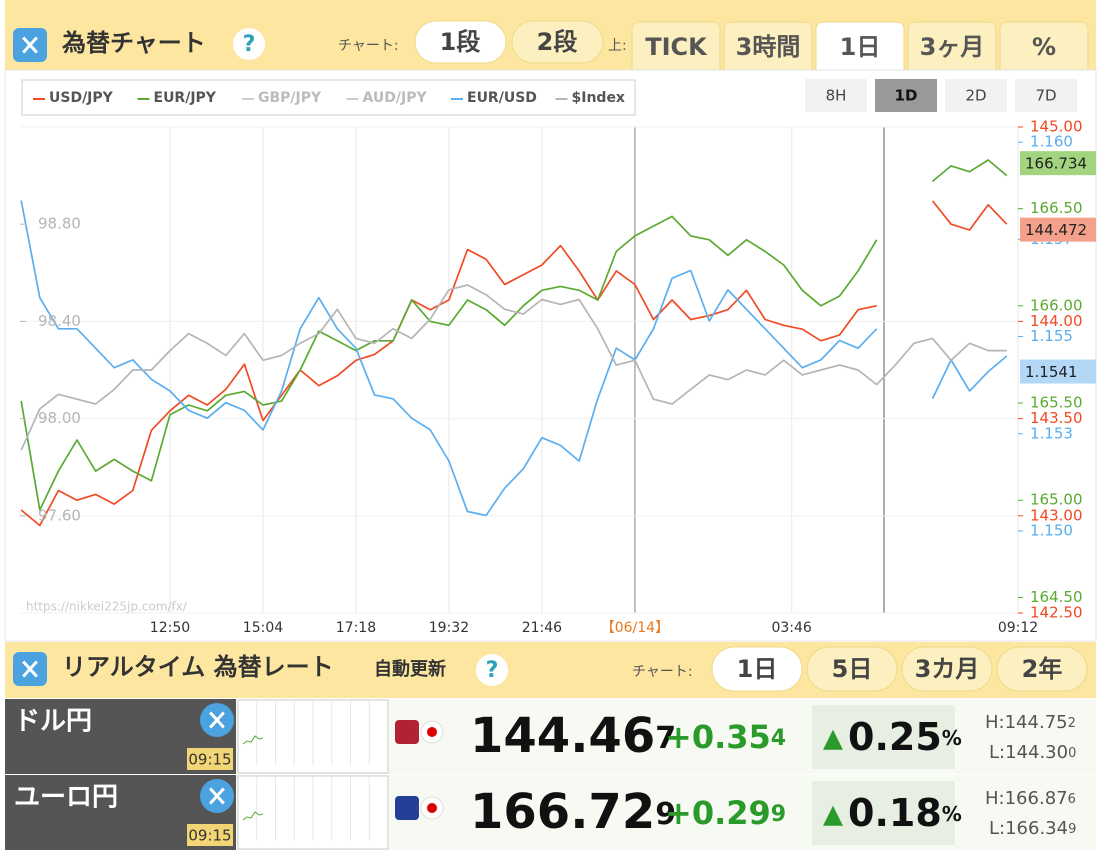  What do you see at coordinates (134, 43) in the screenshot?
I see `header-title: 為替チャート` at bounding box center [134, 43].